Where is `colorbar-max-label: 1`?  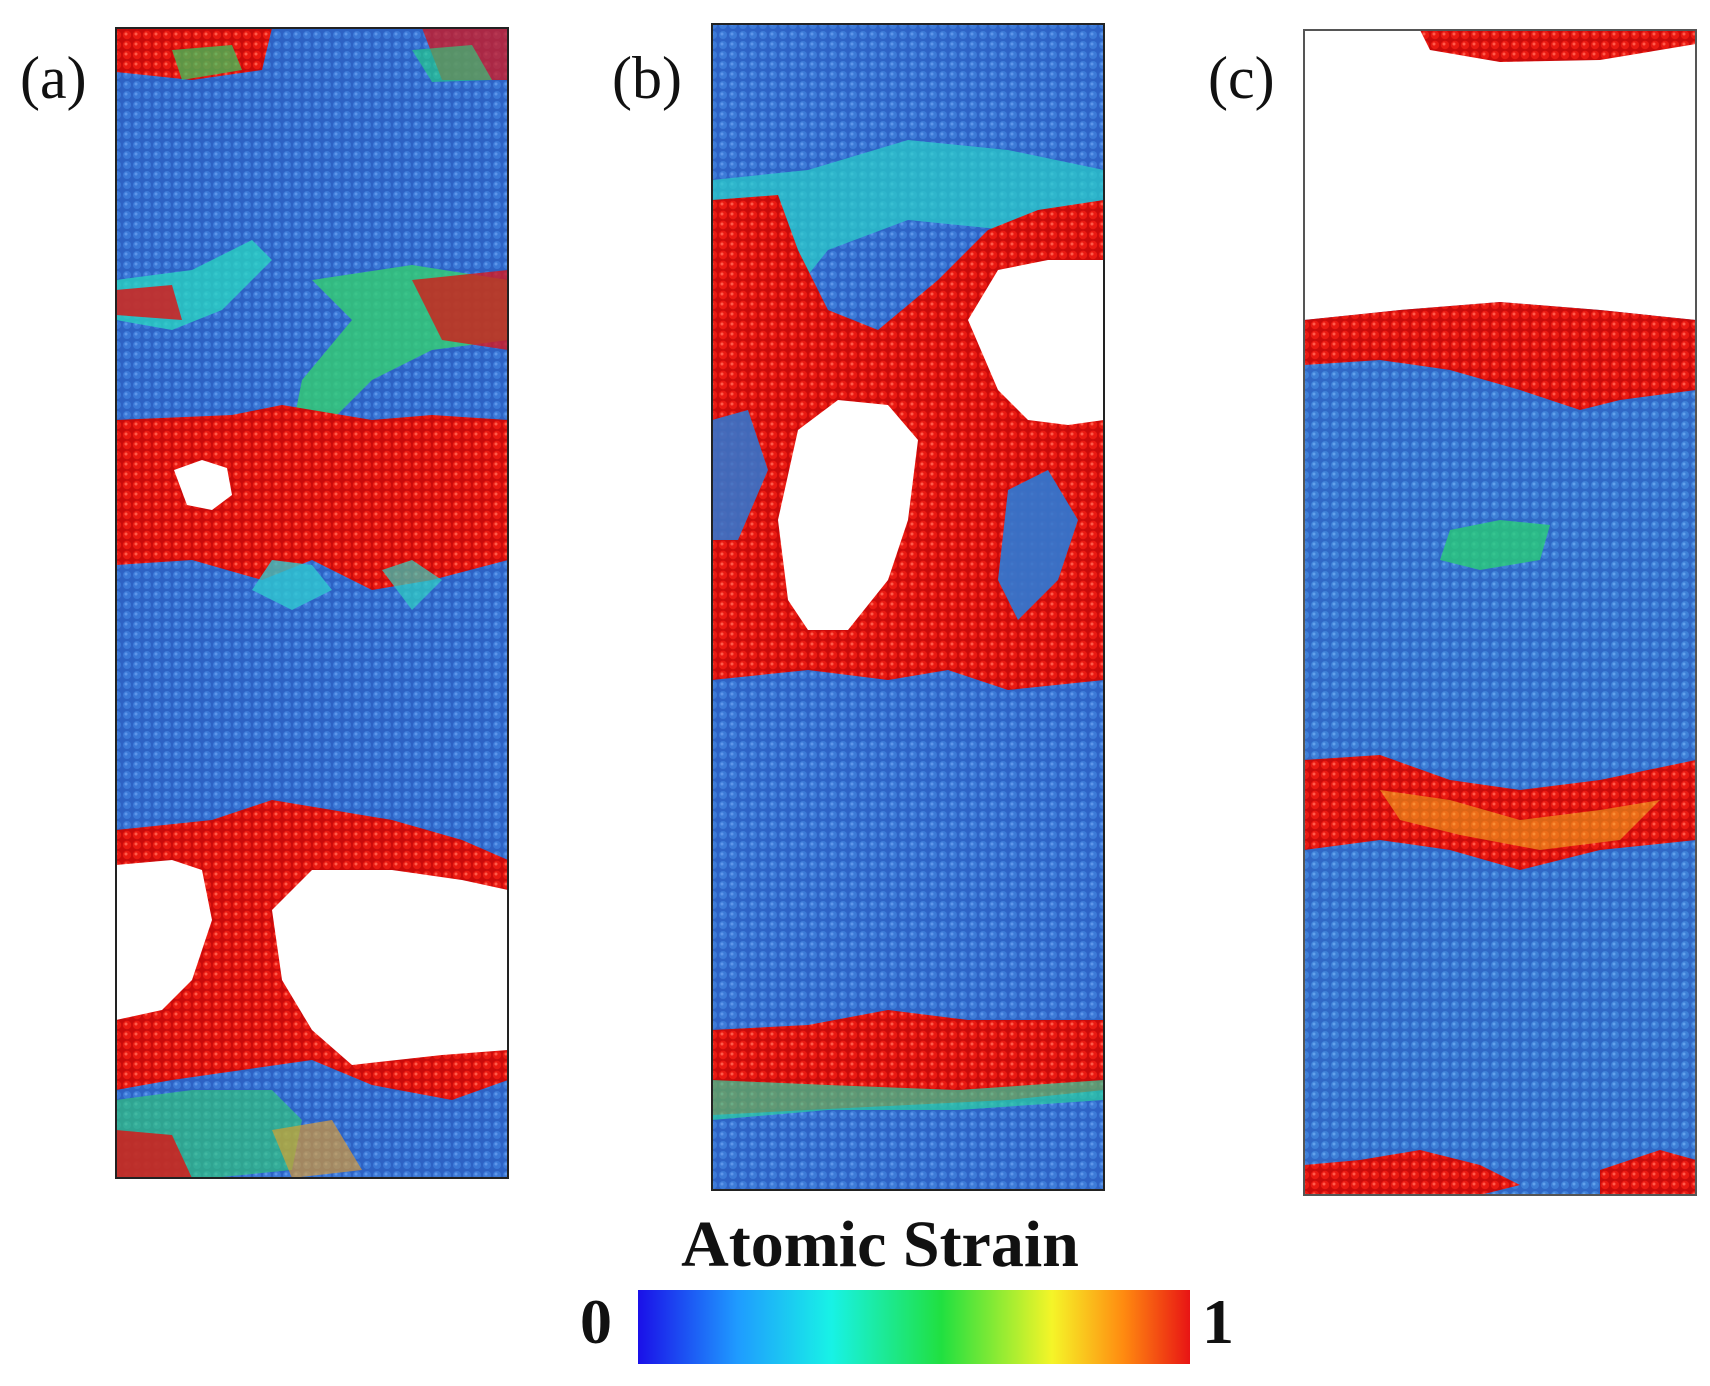 colorbar-max-label: 1 is located at coordinates (1218, 1321).